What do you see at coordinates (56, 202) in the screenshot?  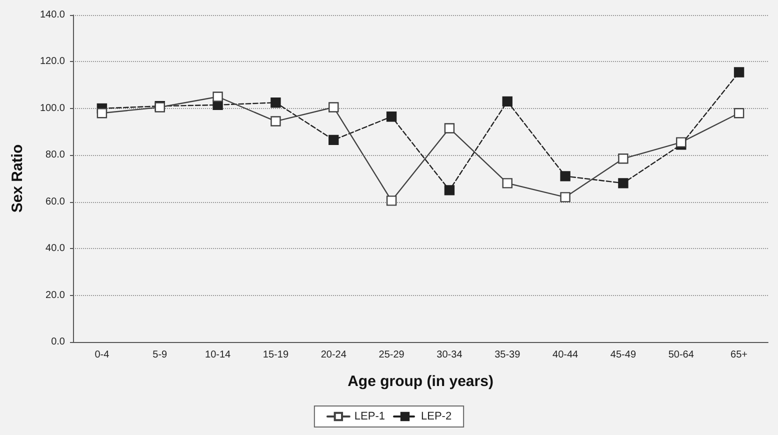 I see `y-tick-label: 60.0` at bounding box center [56, 202].